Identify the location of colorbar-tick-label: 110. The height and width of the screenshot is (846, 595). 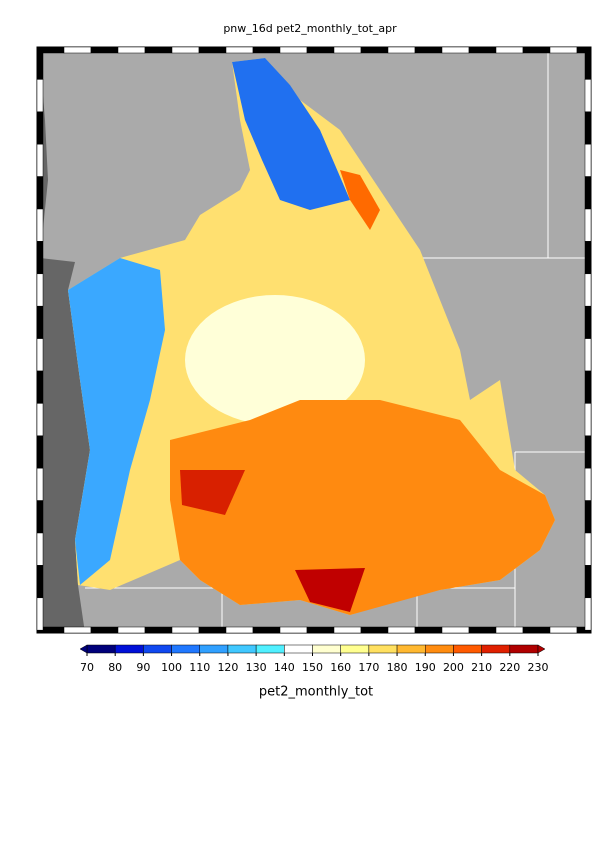
(199, 667).